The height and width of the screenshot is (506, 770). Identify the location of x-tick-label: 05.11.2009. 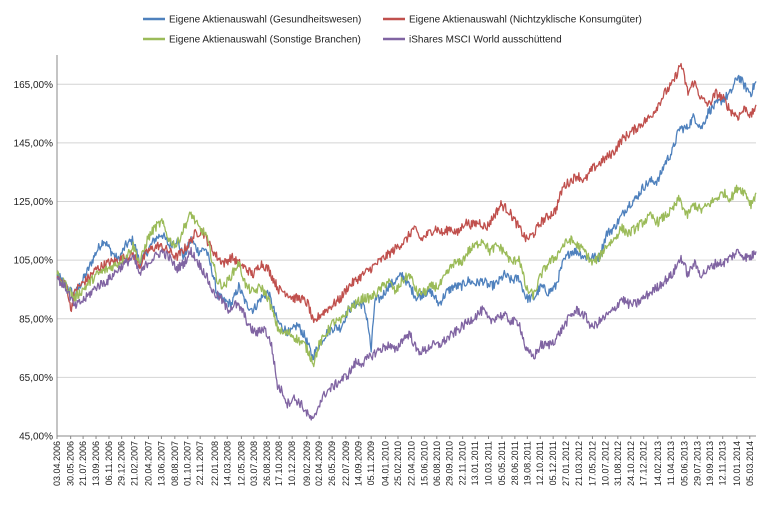
(371, 463).